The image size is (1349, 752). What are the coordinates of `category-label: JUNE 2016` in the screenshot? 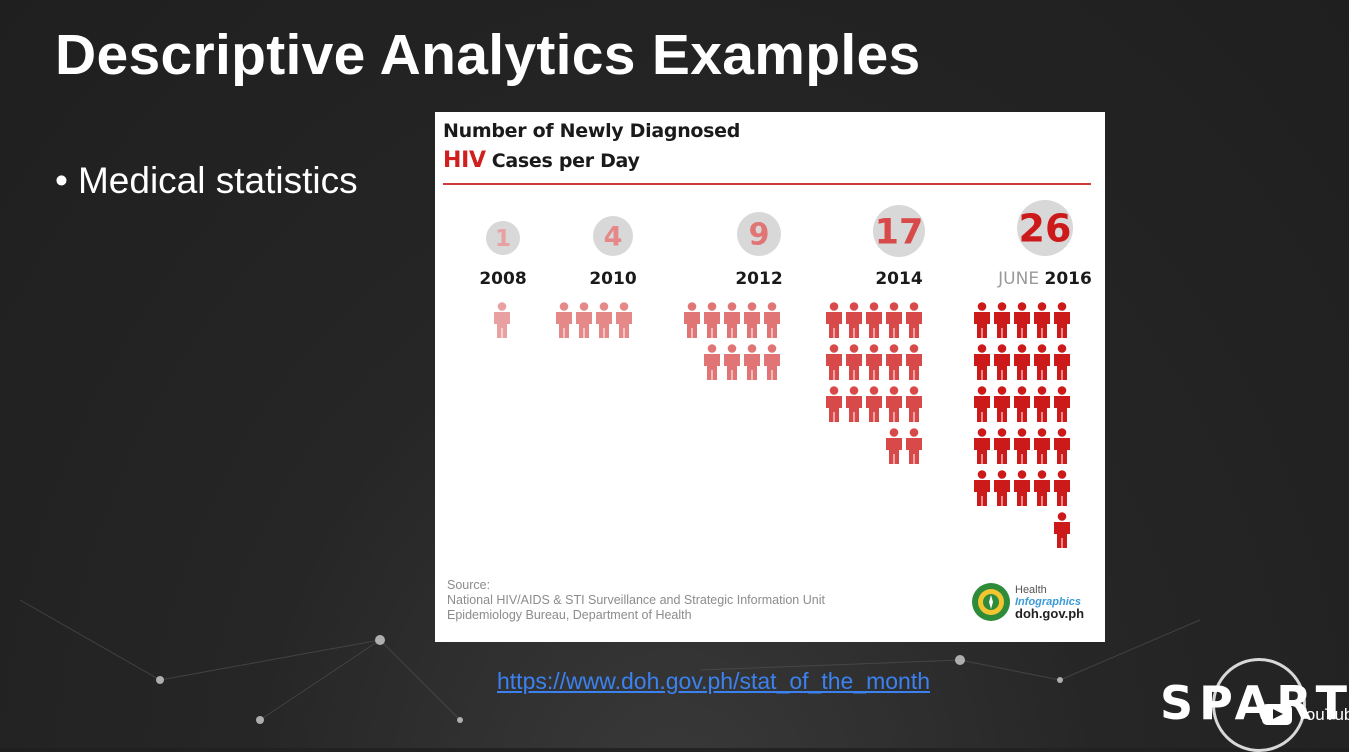 It's located at (1044, 279).